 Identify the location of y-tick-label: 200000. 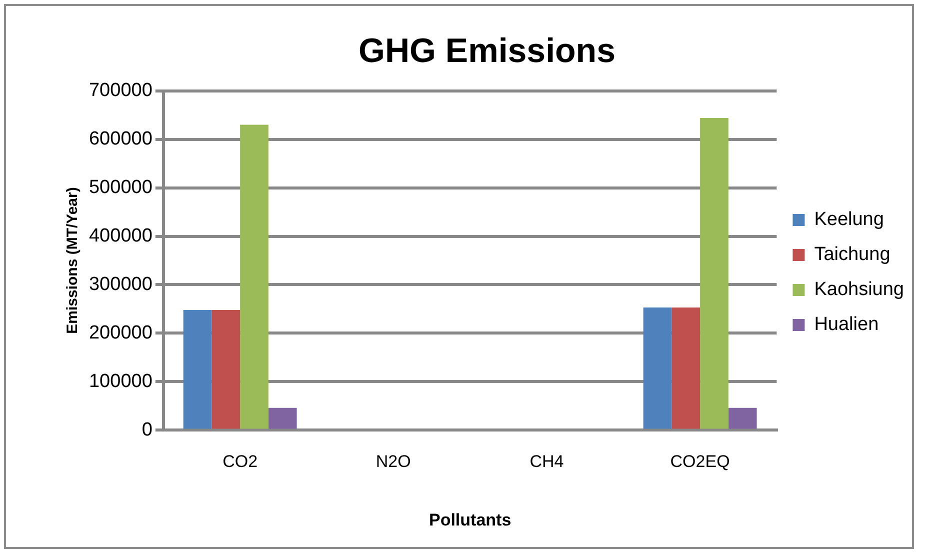
(120, 333).